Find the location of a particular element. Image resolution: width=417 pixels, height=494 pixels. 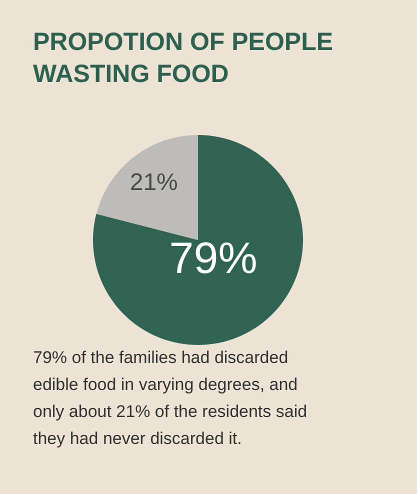

text: 79% of the families had discarded edible food in varying degrees, and only about 21% of the residents said they had never discarded it. is located at coordinates (170, 398).